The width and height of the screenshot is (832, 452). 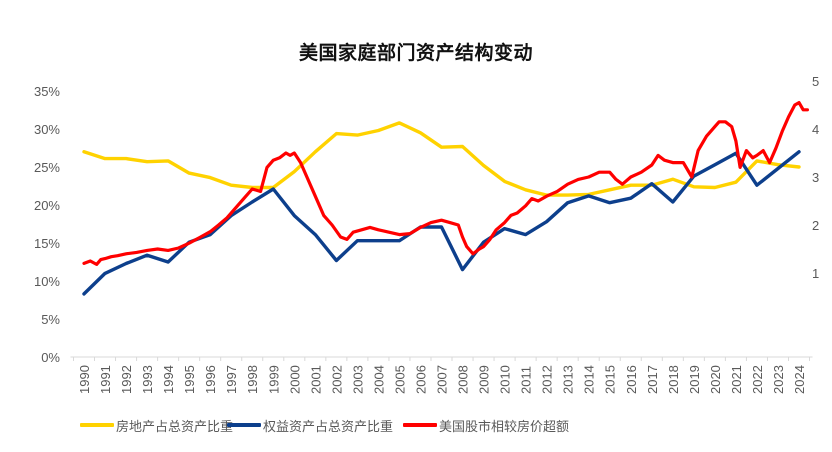 What do you see at coordinates (126, 379) in the screenshot?
I see `x-tick-label: 1992` at bounding box center [126, 379].